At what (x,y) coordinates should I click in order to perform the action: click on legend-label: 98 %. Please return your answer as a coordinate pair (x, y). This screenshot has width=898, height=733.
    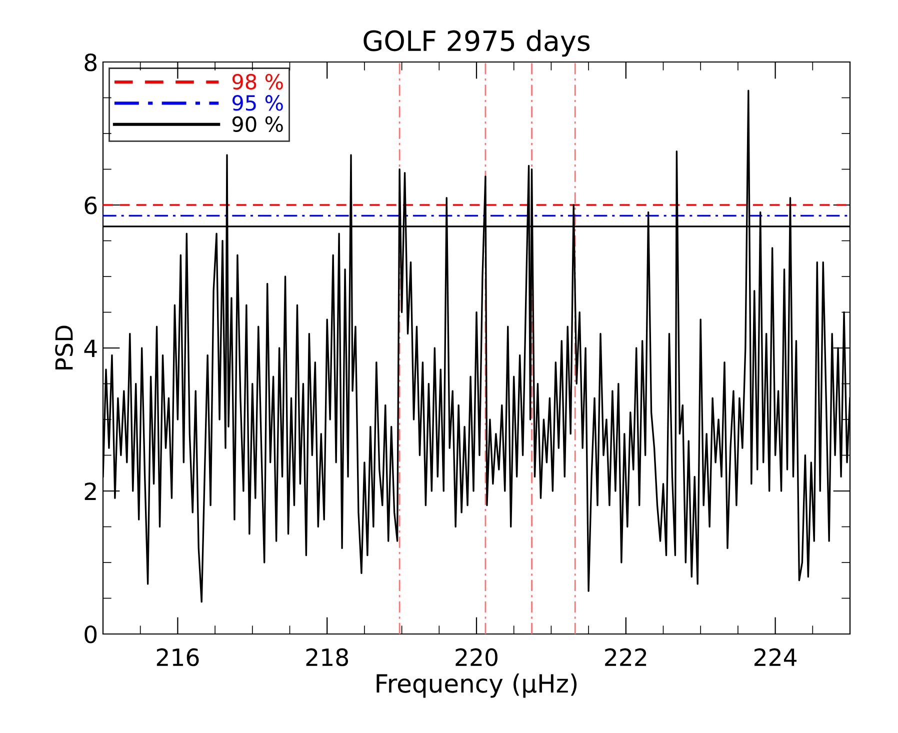
    Looking at the image, I should click on (257, 82).